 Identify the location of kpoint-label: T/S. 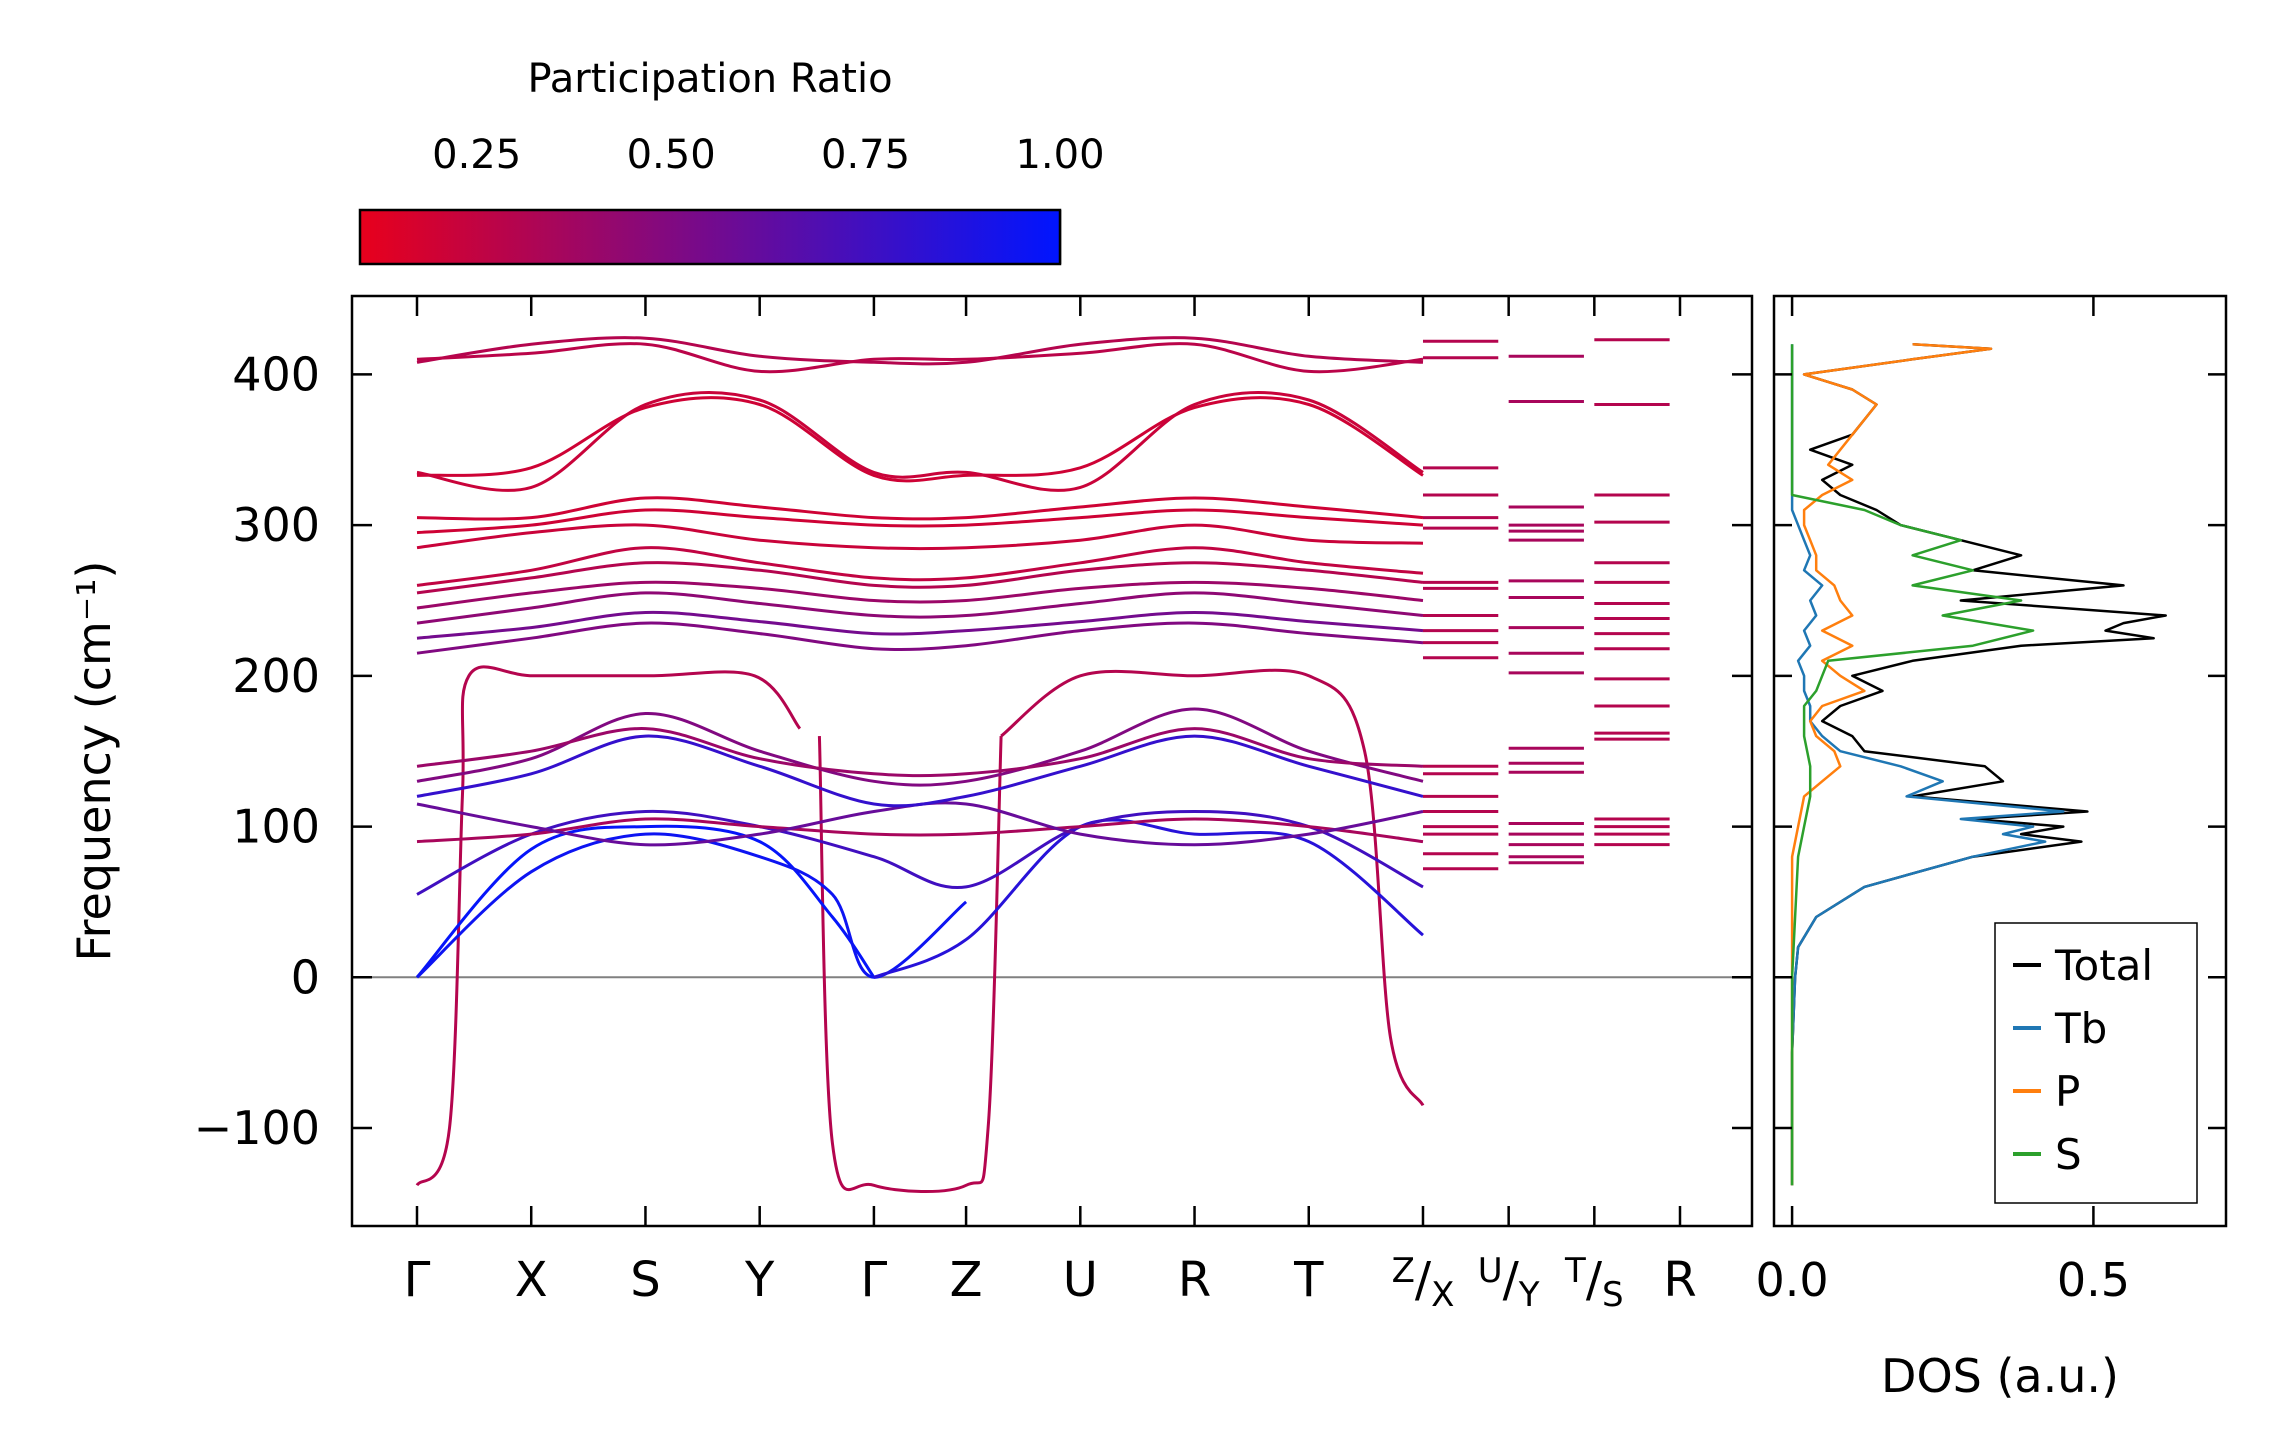
(1594, 1283).